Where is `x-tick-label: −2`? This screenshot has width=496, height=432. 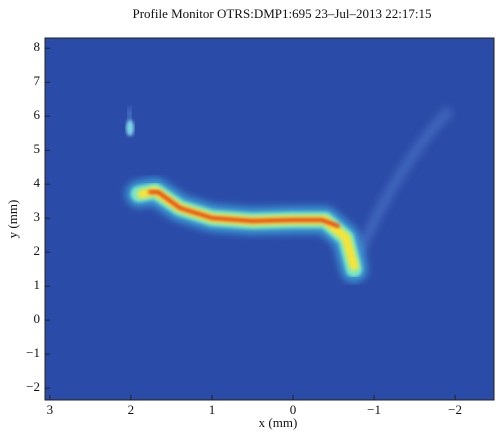
x-tick-label: −2 is located at coordinates (455, 409).